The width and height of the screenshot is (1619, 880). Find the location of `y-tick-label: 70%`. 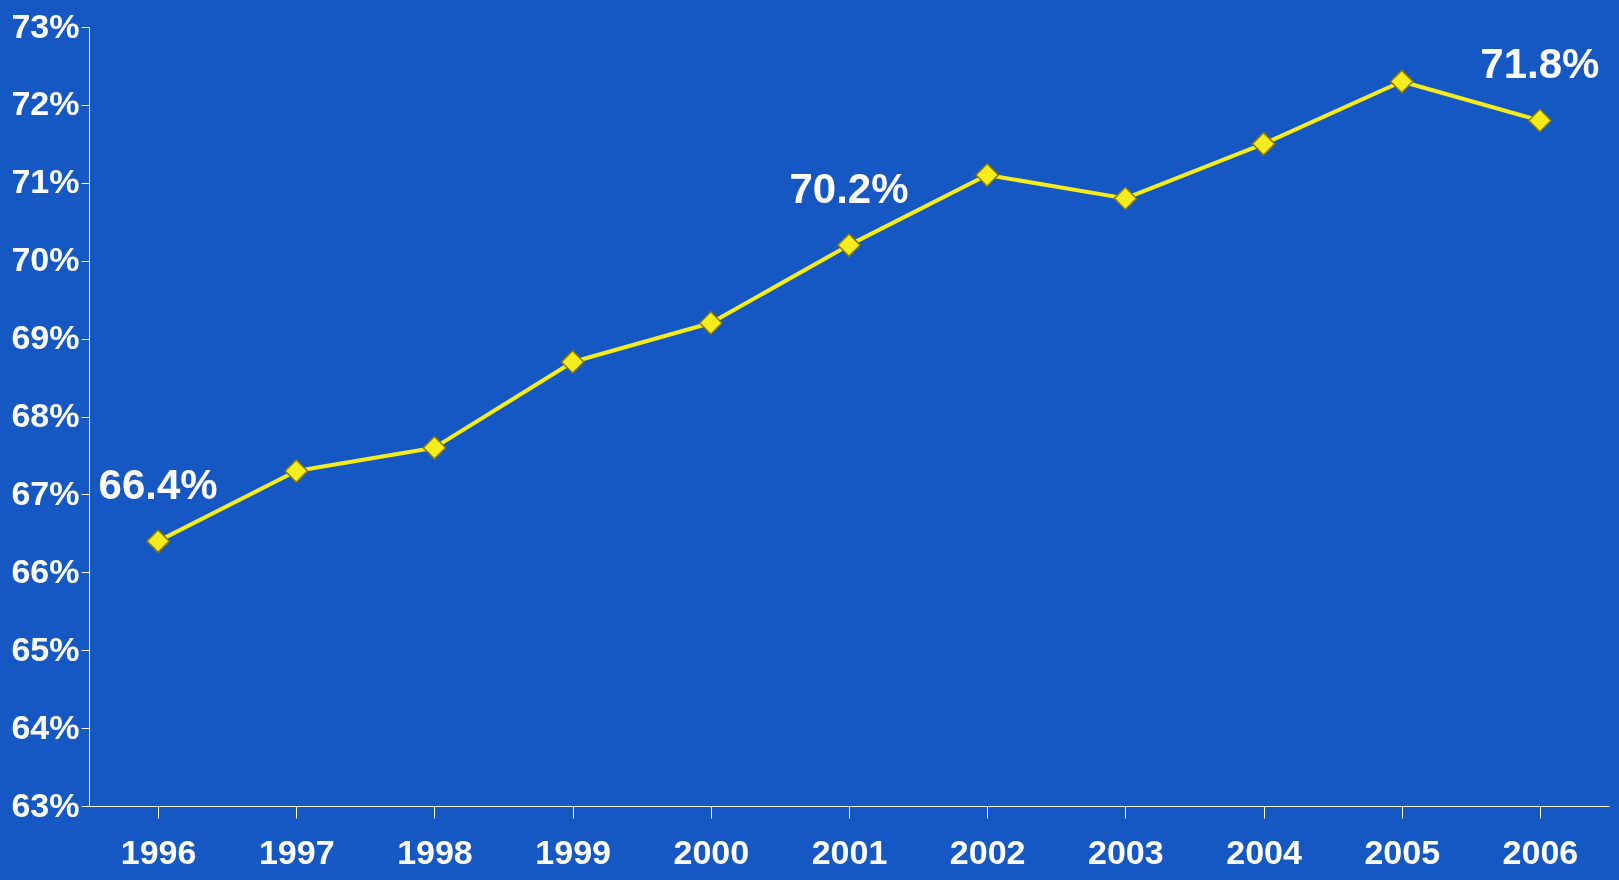

y-tick-label: 70% is located at coordinates (45, 259).